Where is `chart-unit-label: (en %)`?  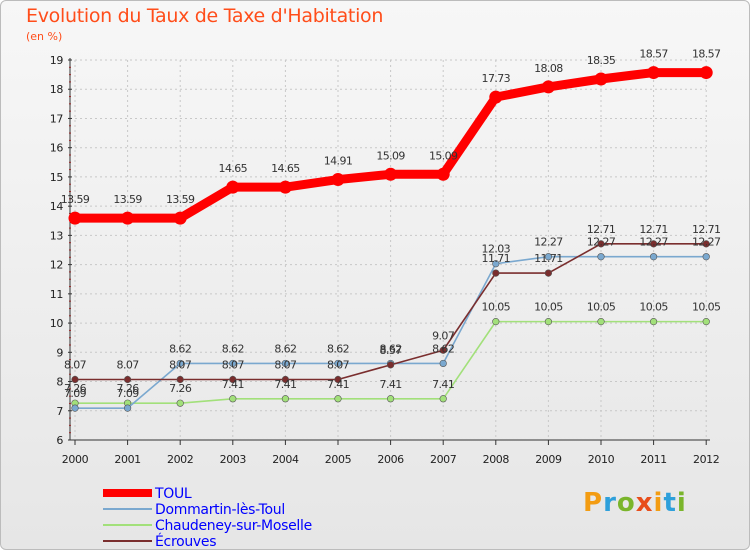 chart-unit-label: (en %) is located at coordinates (44, 36).